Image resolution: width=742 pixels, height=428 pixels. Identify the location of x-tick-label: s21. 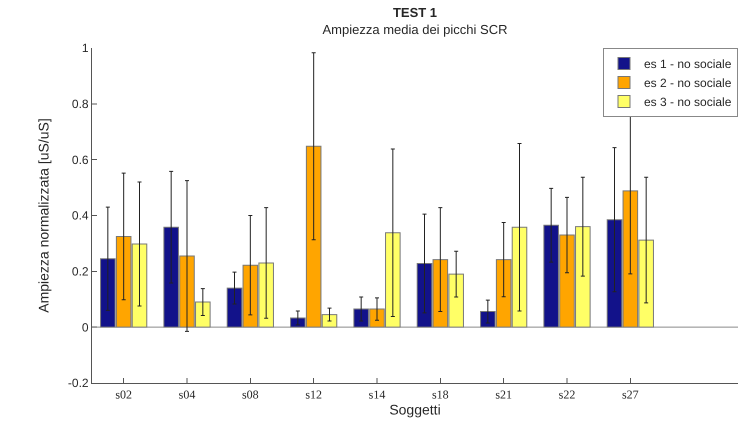
(503, 394).